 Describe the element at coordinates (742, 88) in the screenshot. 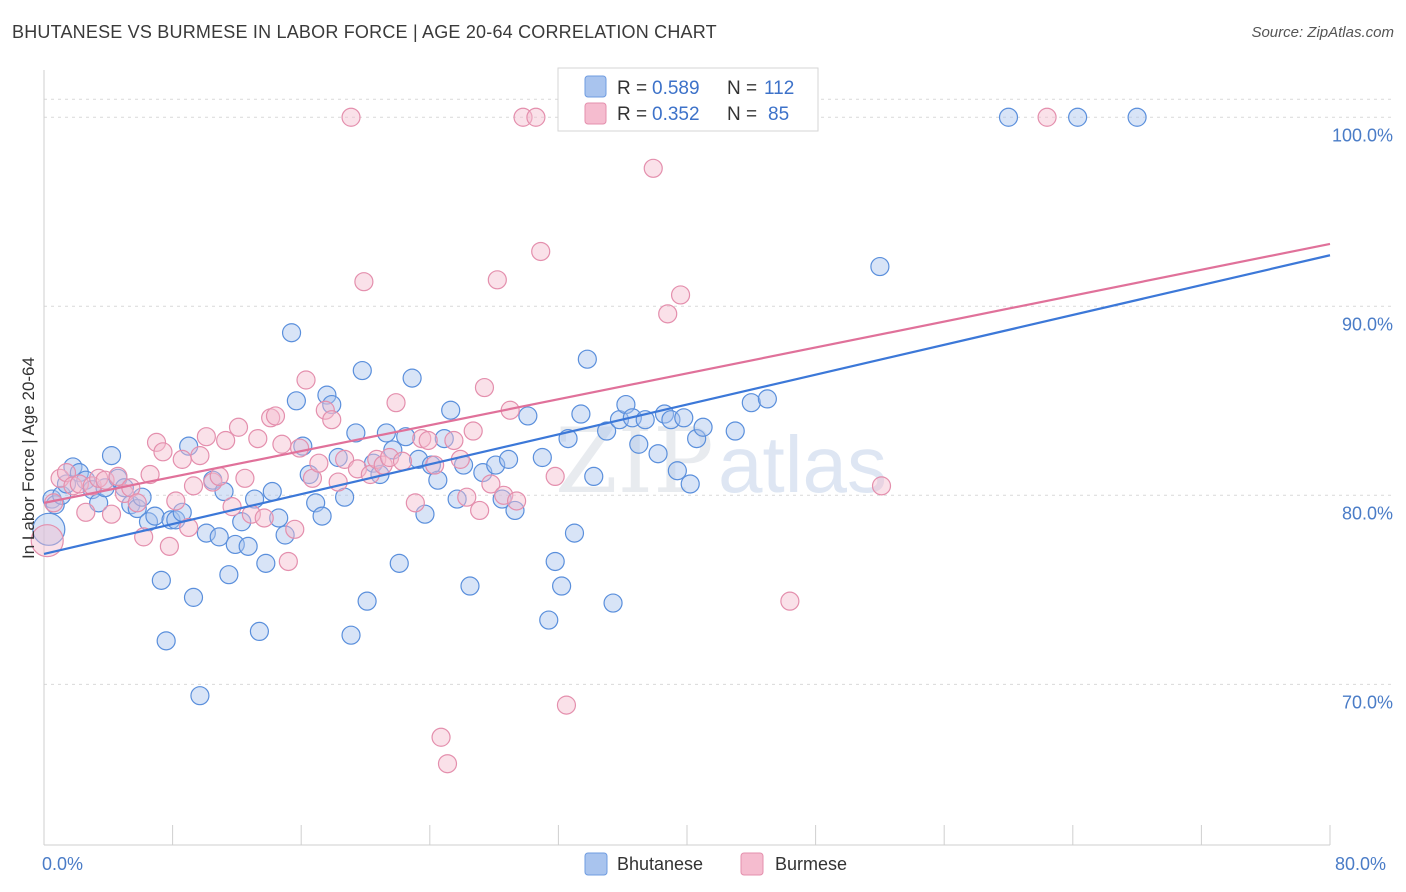

I see `legend-n-label-1: N =` at that location.